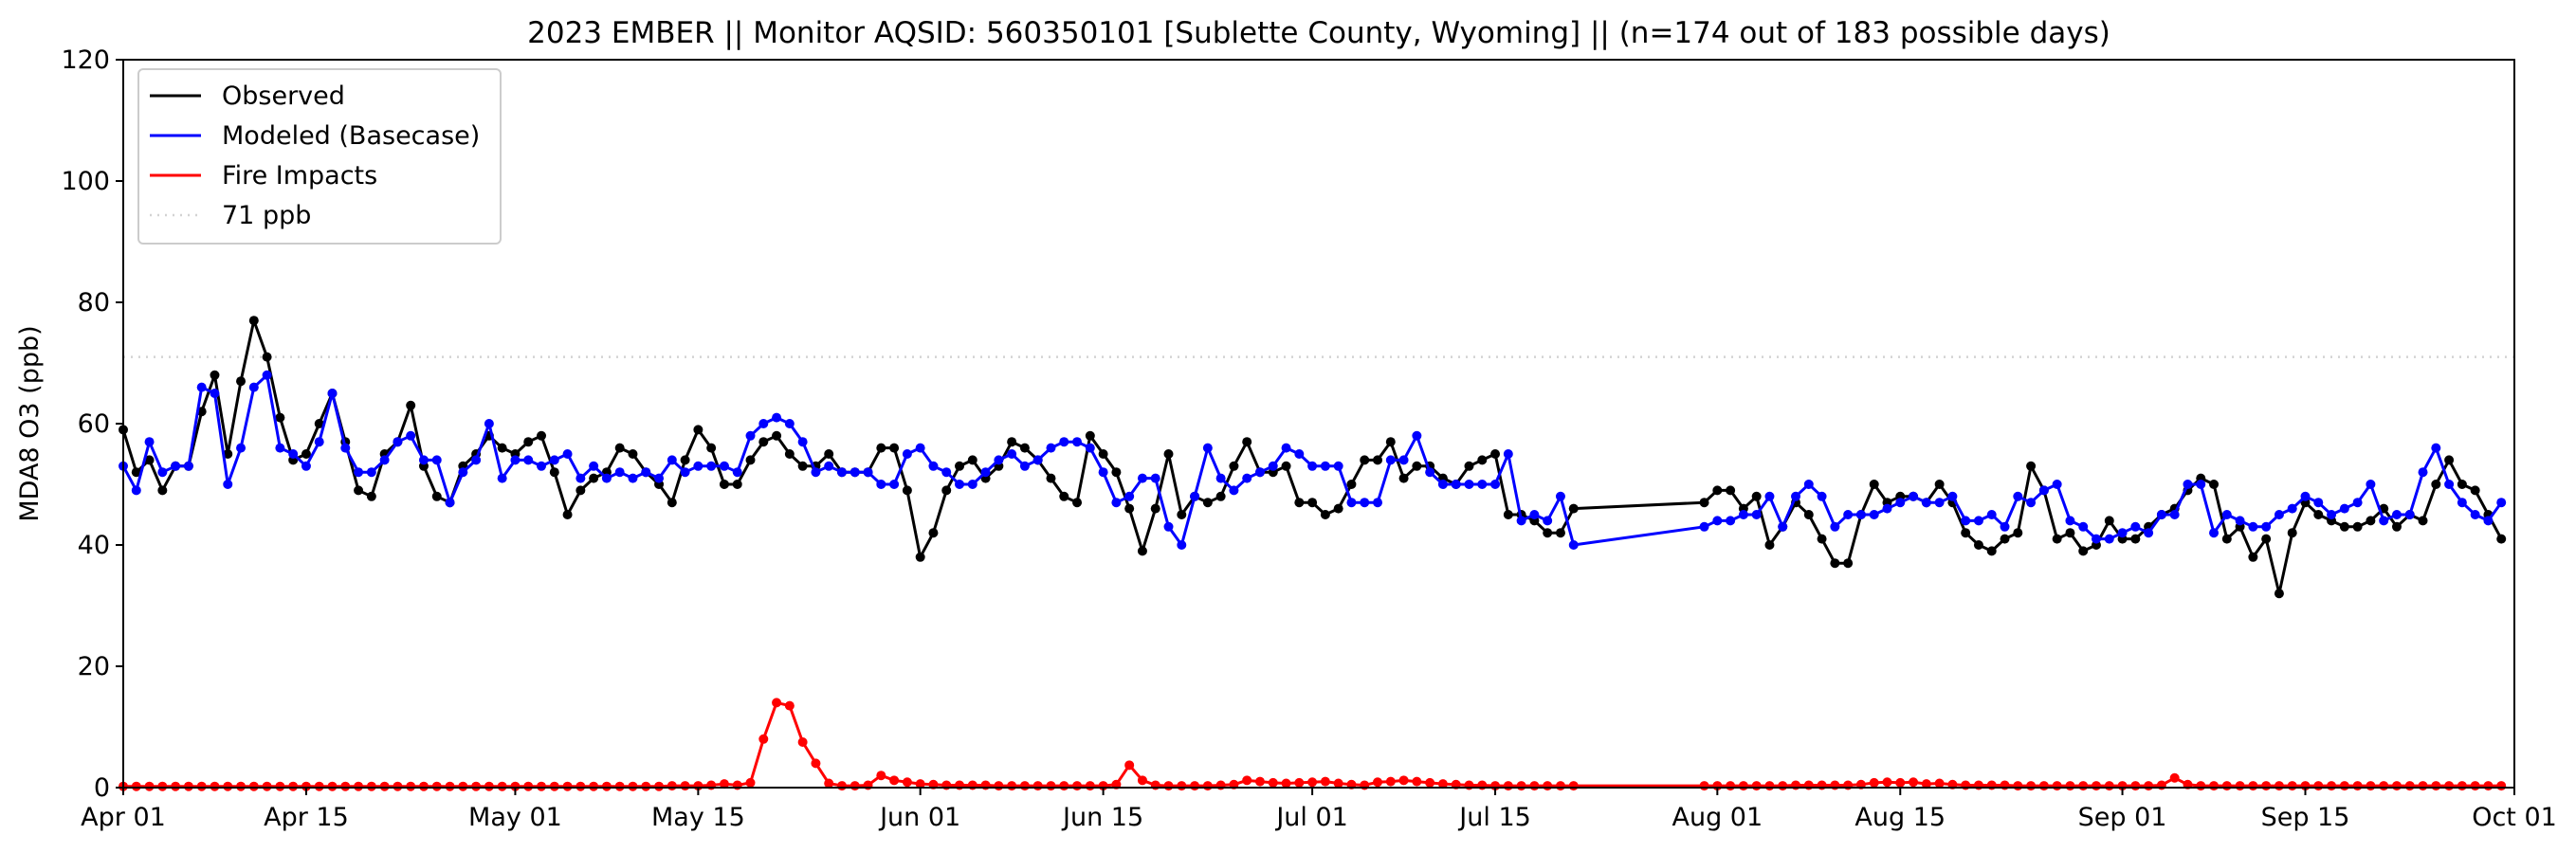 The height and width of the screenshot is (853, 2576). What do you see at coordinates (1312, 744) in the screenshot?
I see `series-line` at bounding box center [1312, 744].